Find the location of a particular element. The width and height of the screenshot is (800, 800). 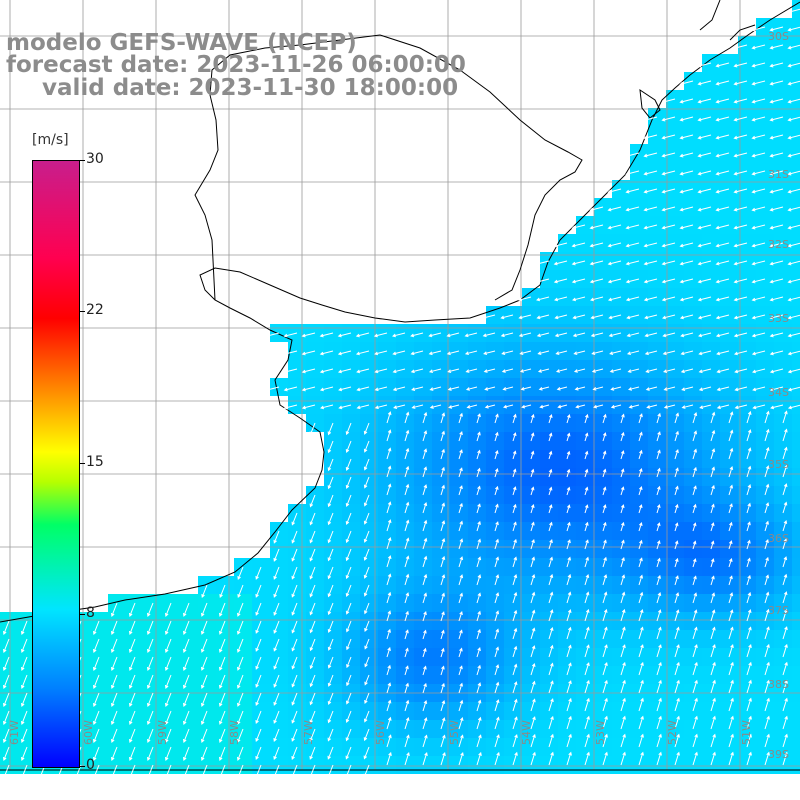

colorbar-tick-22: 22 is located at coordinates (95, 310).